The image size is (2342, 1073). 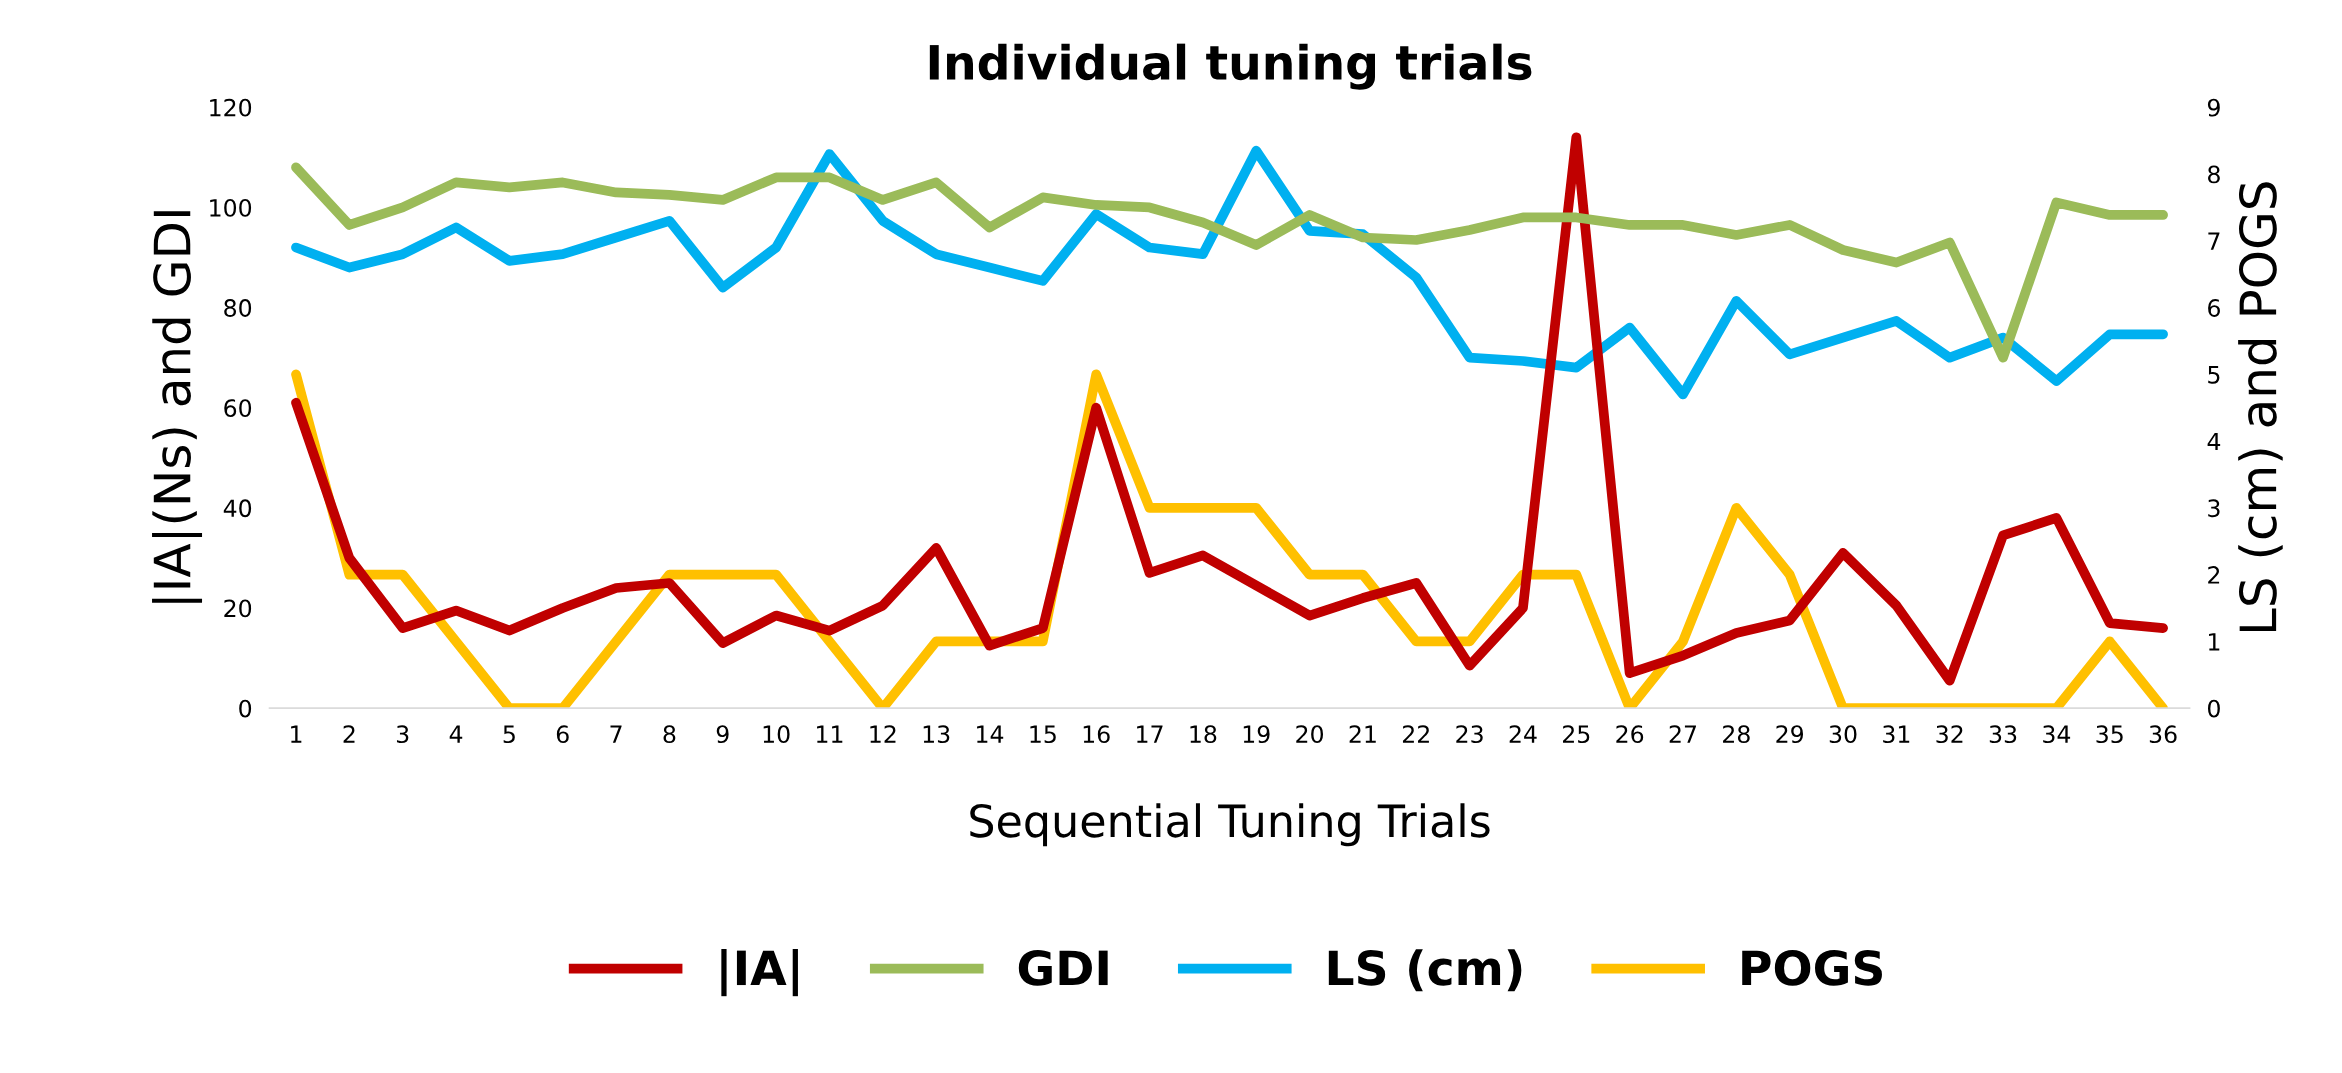 What do you see at coordinates (238, 408) in the screenshot?
I see `y-tick-label: 60` at bounding box center [238, 408].